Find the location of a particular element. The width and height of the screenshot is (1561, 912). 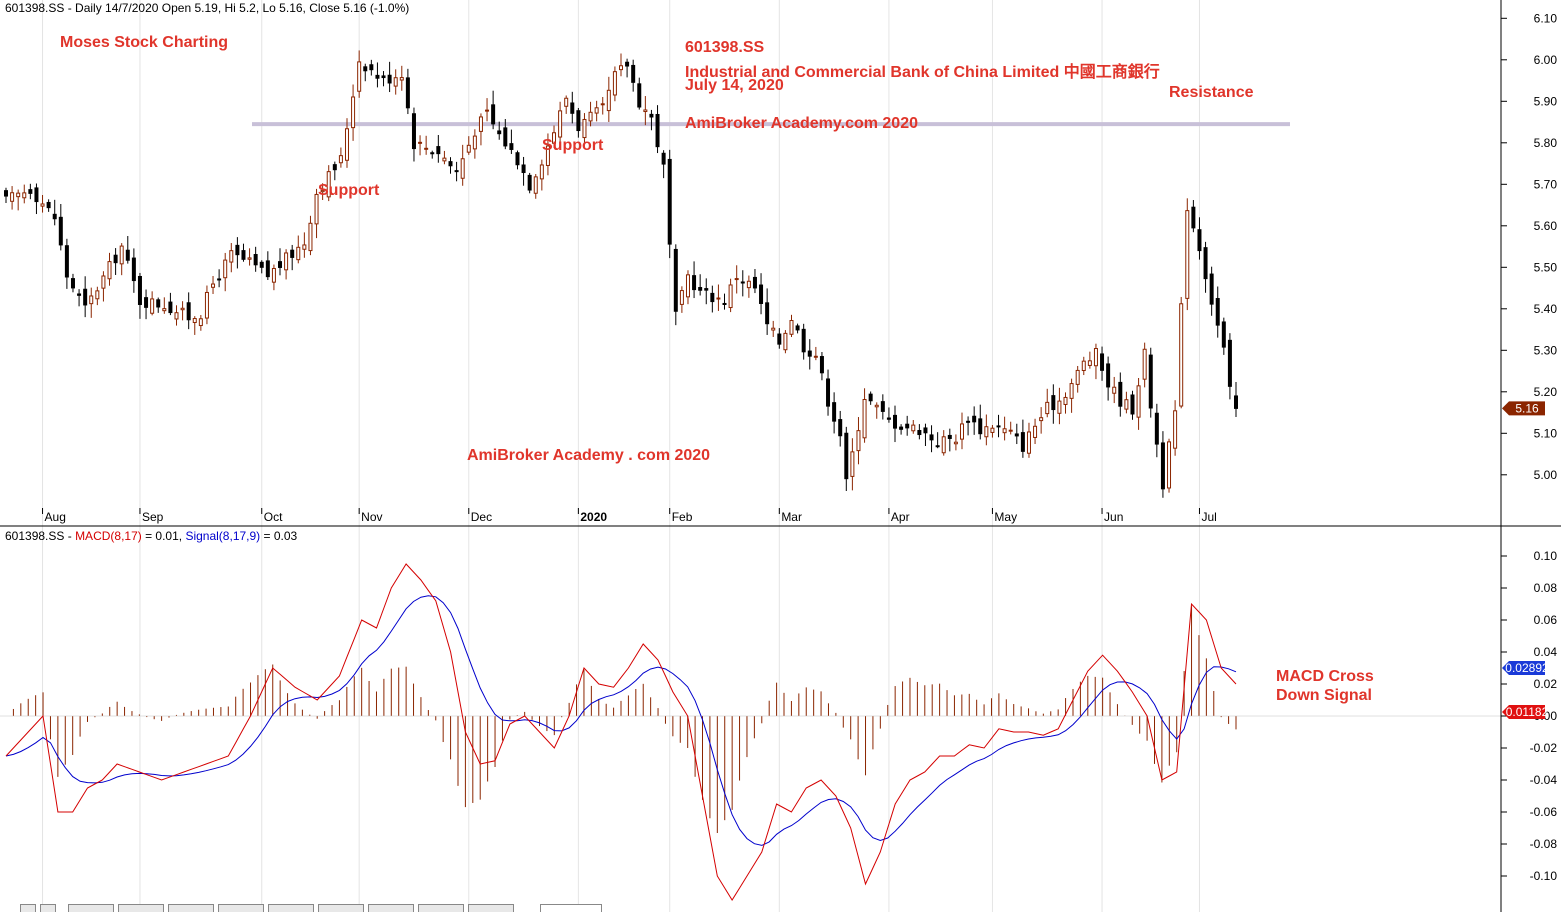

x-tick-label: 2020 is located at coordinates (593, 517).